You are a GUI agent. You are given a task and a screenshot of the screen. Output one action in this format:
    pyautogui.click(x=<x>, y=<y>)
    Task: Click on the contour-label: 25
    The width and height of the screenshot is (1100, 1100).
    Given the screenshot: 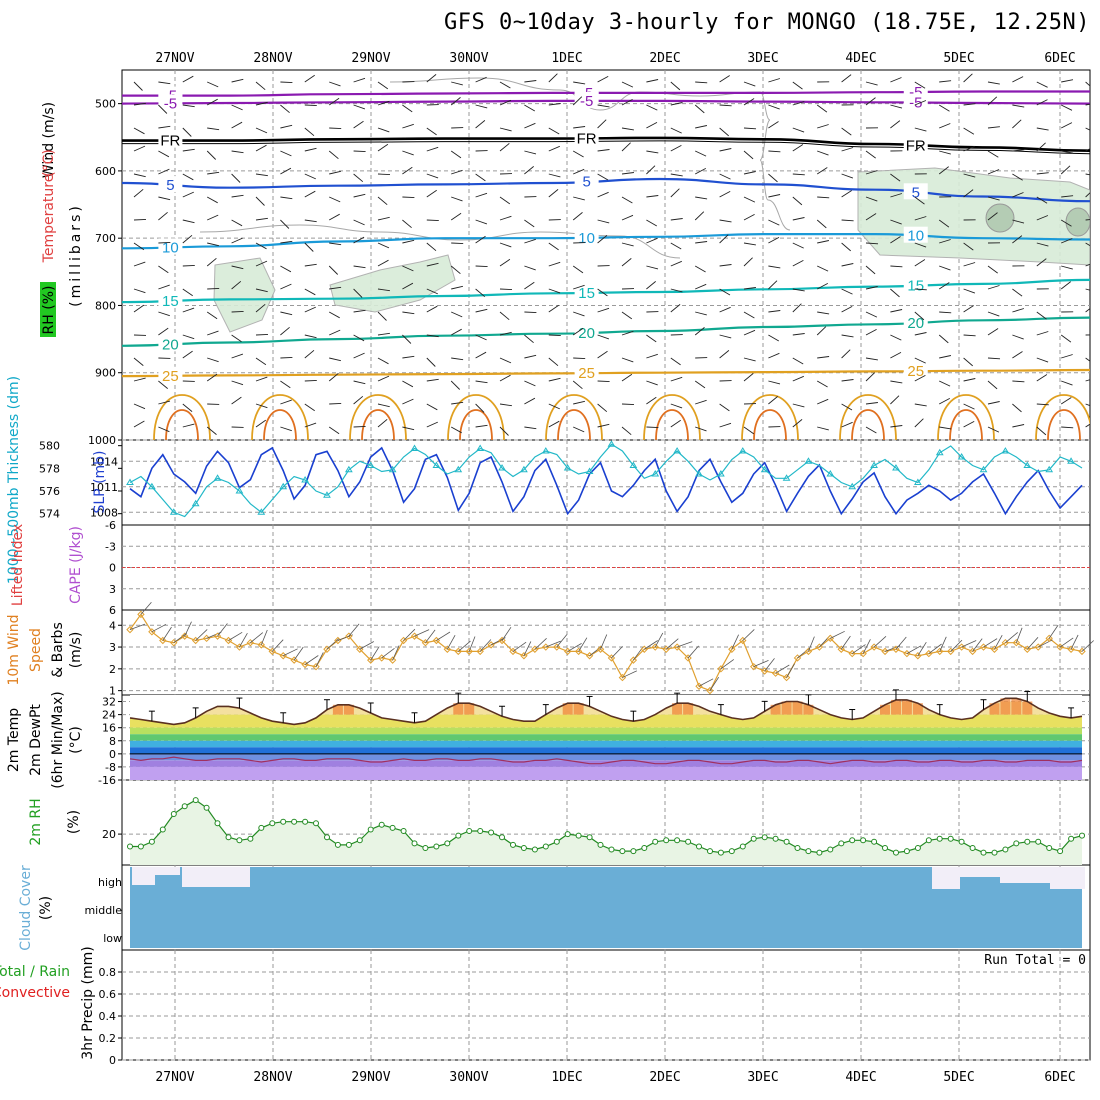 What is the action you would take?
    pyautogui.click(x=915, y=371)
    